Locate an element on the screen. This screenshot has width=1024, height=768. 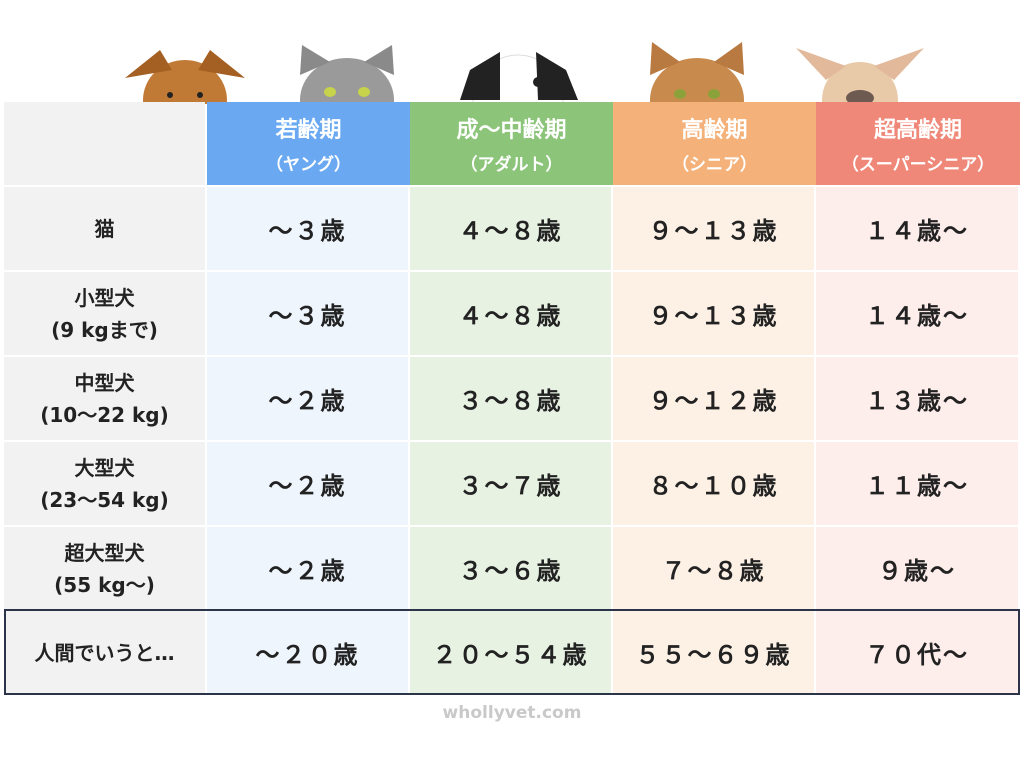
table-cell: １３歳〜 is located at coordinates (917, 398).